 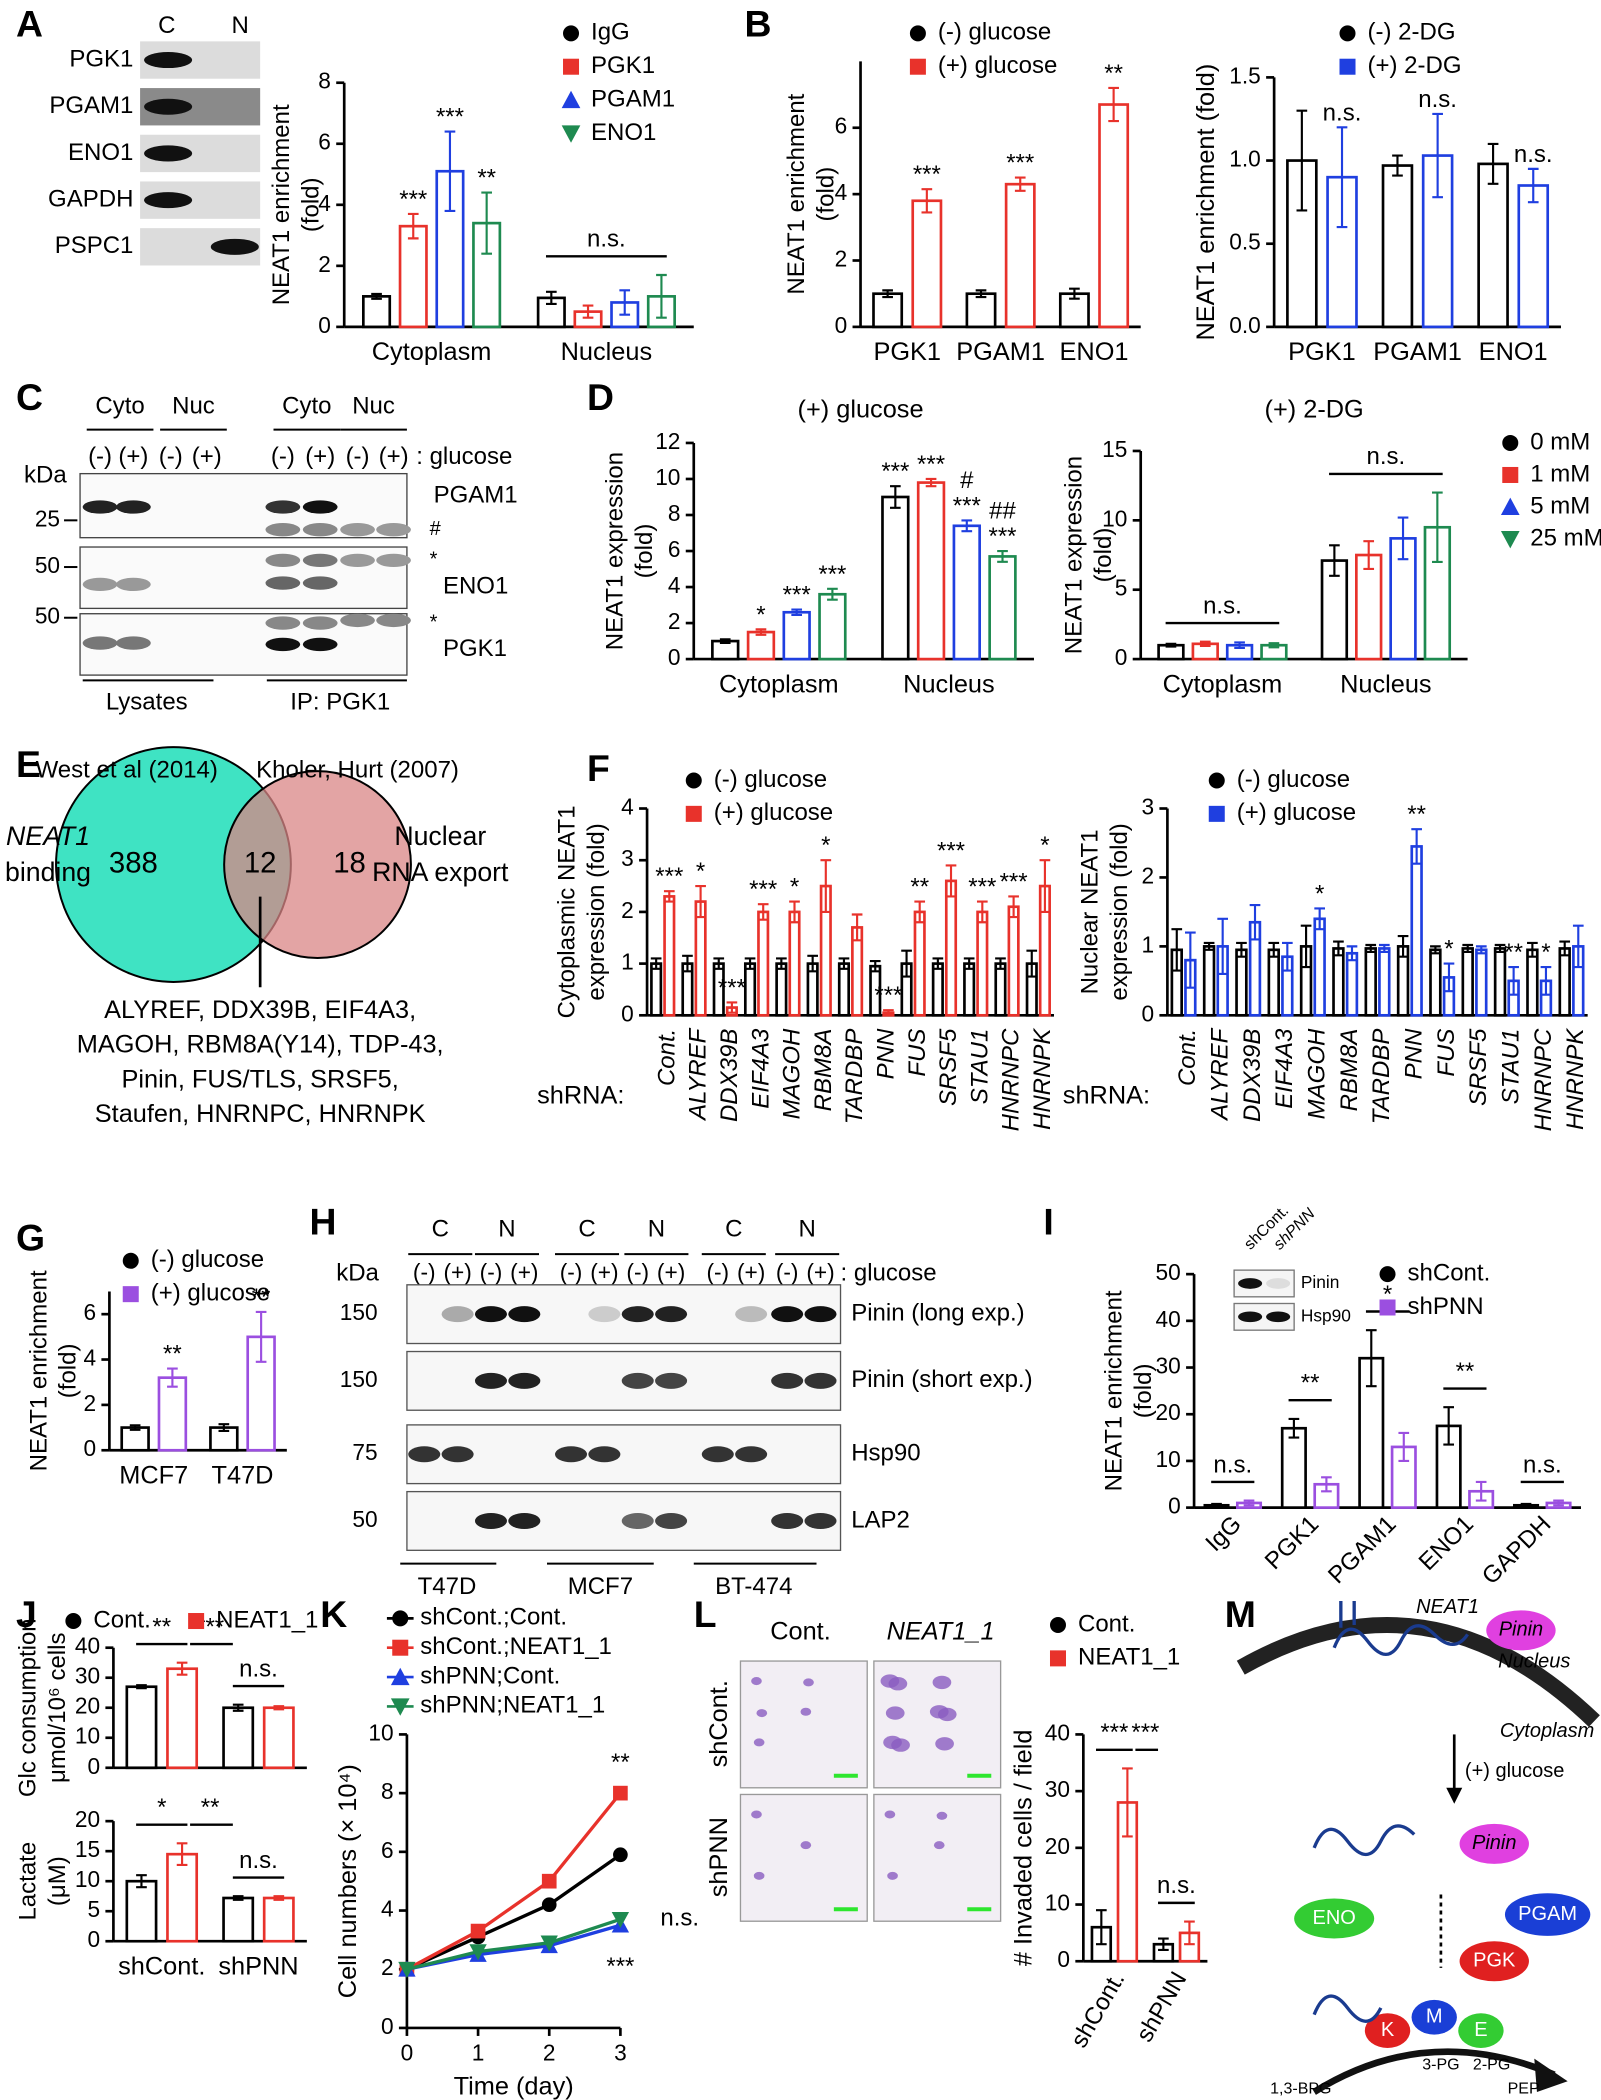 What do you see at coordinates (633, 98) in the screenshot?
I see `legend-label: PGAM1` at bounding box center [633, 98].